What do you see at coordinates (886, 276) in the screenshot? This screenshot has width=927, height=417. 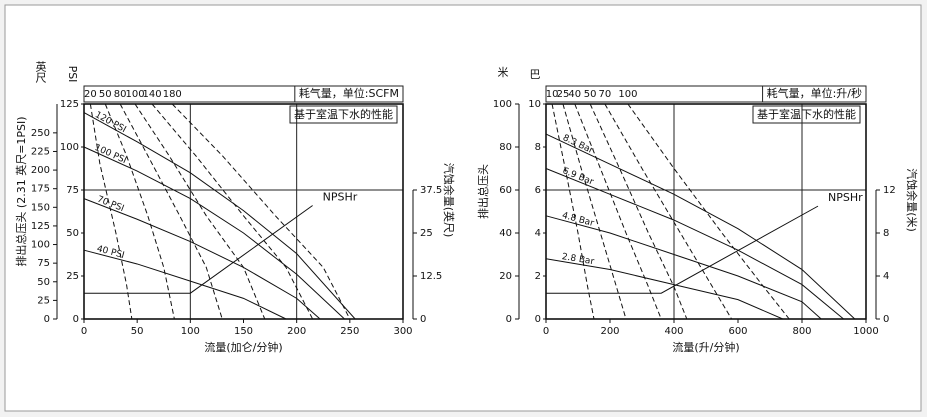 I see `y2-tick-label: 4` at bounding box center [886, 276].